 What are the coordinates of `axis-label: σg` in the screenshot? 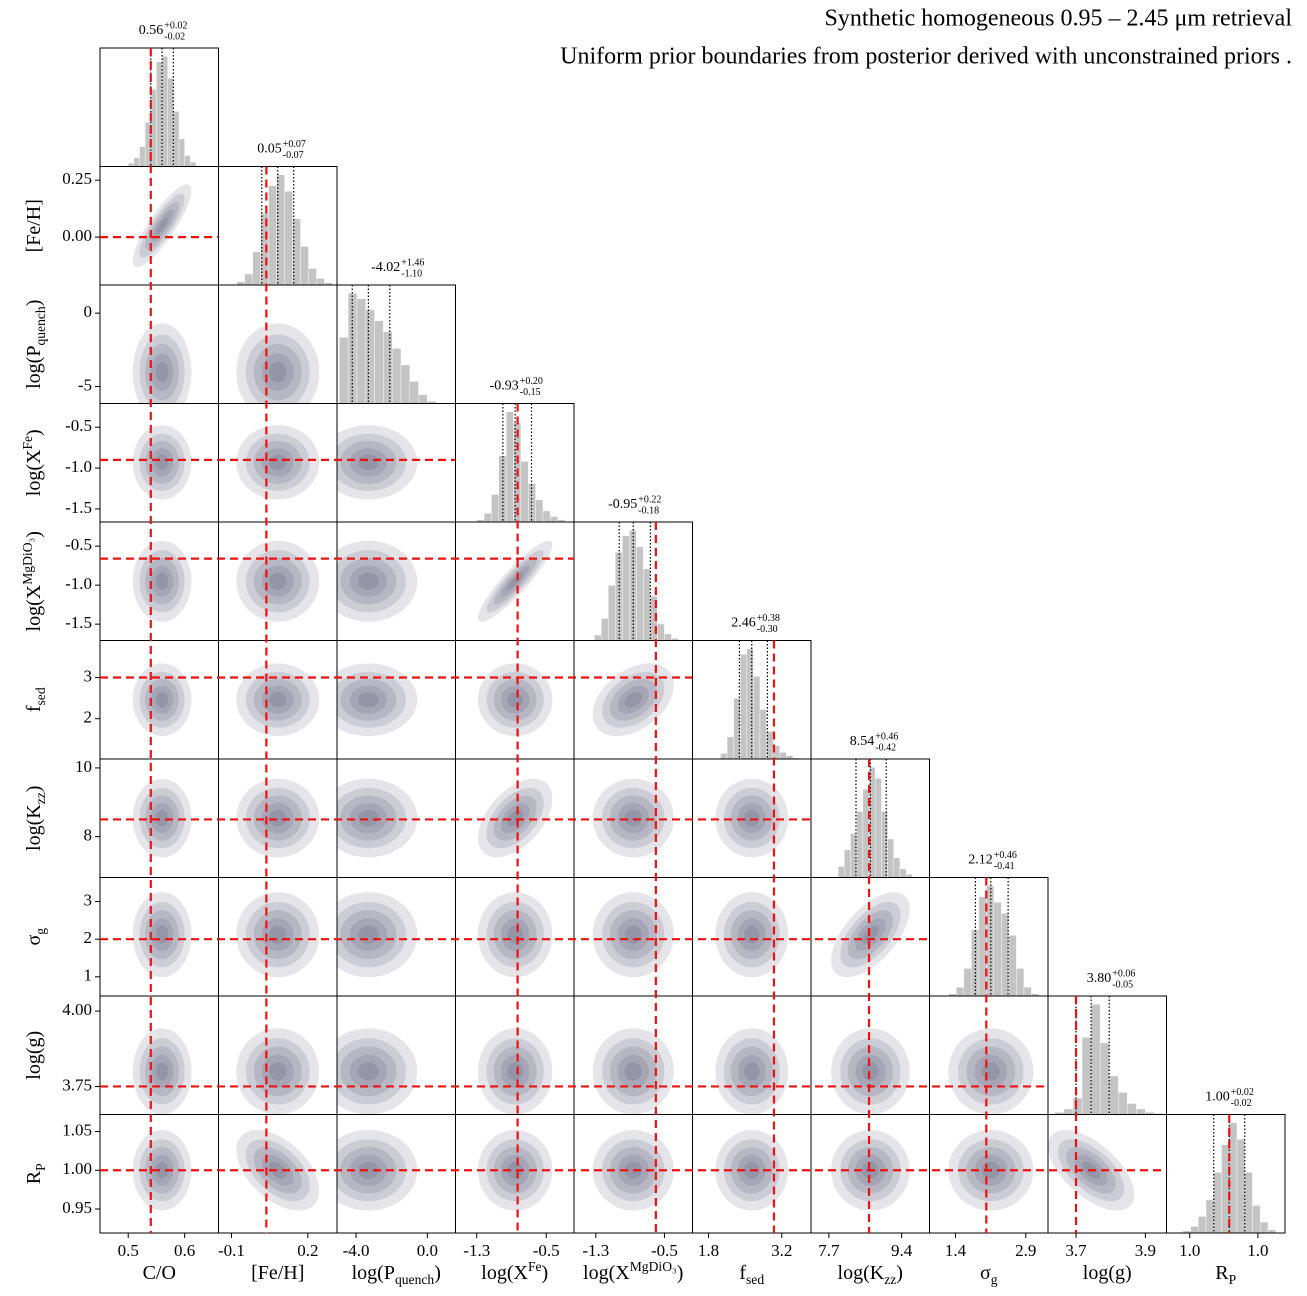 It's located at (989, 1274).